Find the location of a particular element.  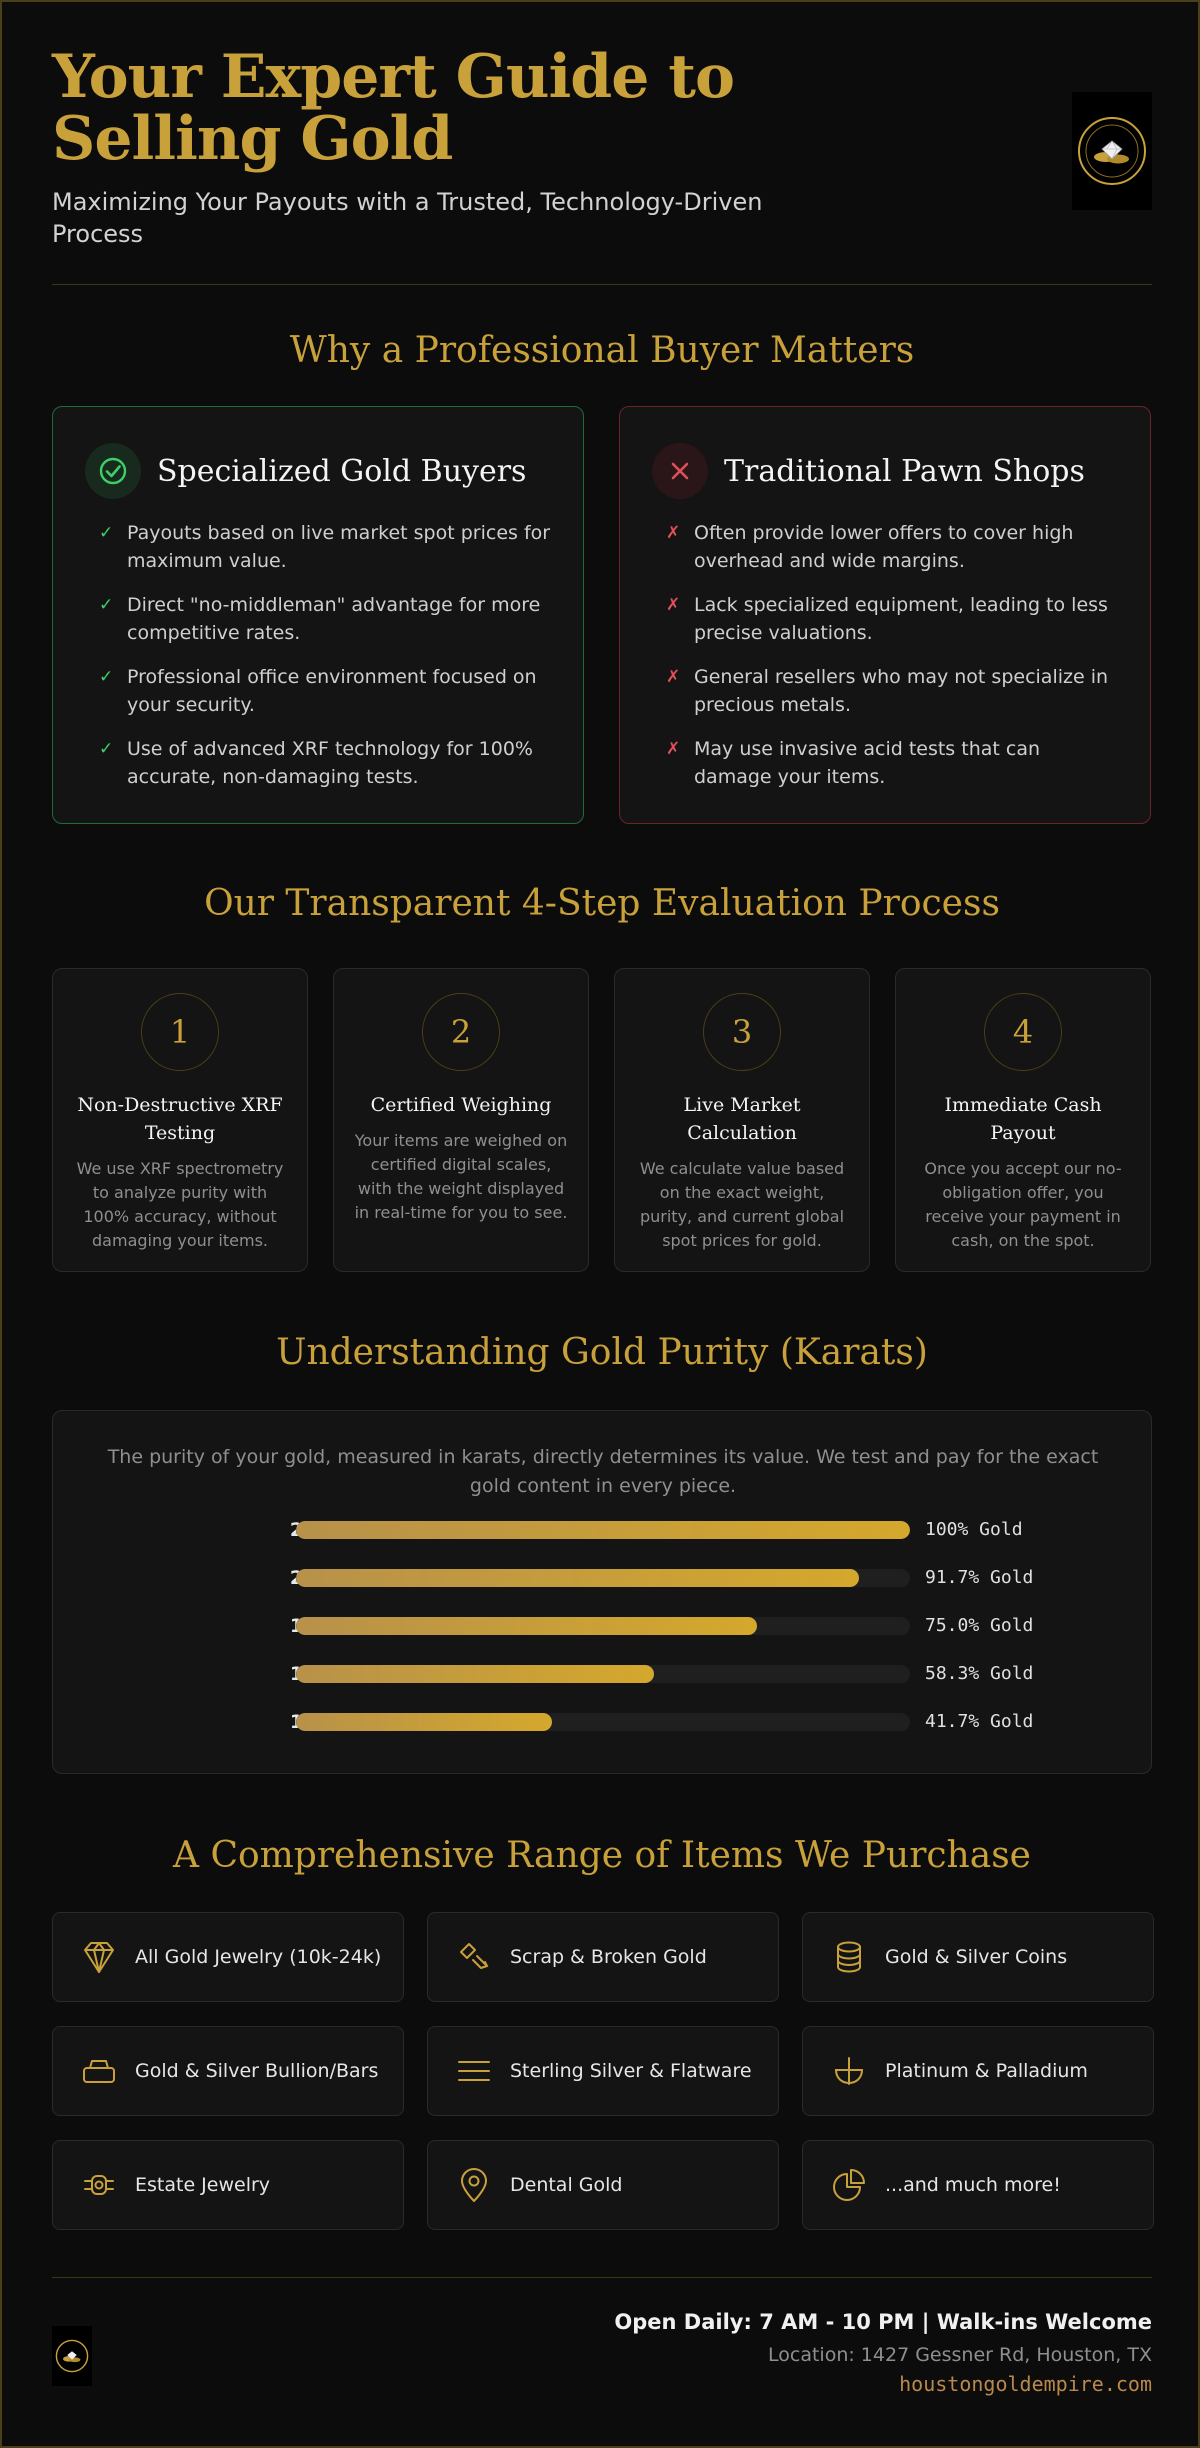

why-title: Why a Professional Buyer Matters is located at coordinates (602, 350).